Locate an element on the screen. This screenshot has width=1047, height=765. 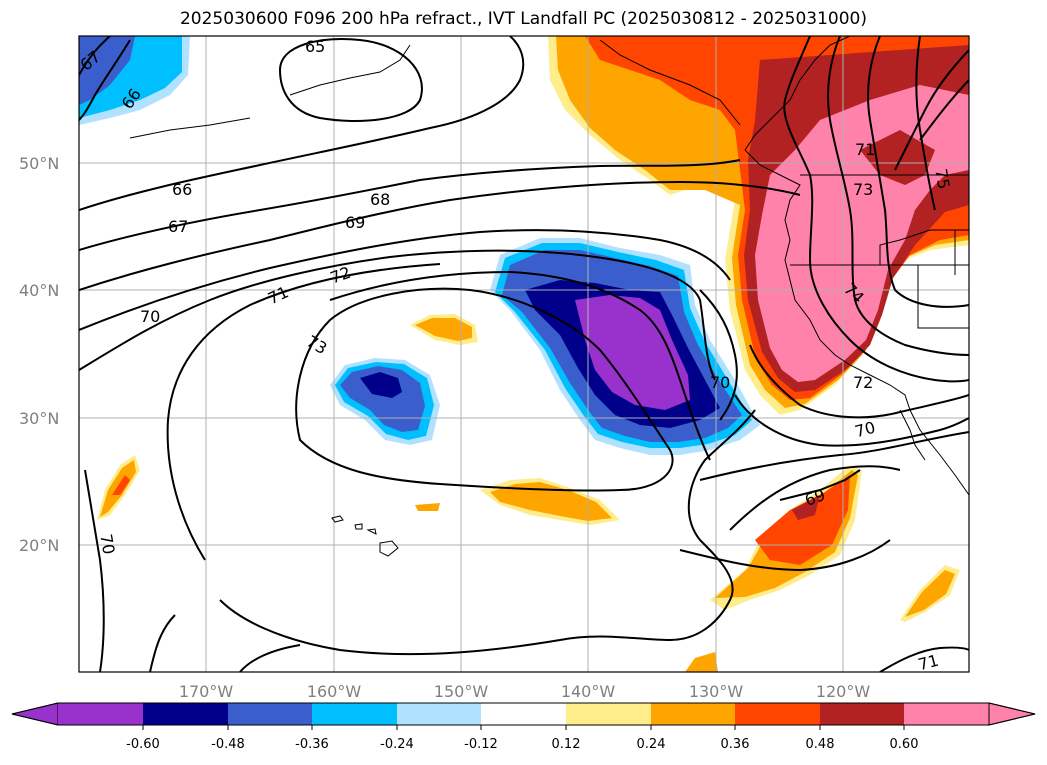
lat-label: 20°N is located at coordinates (39, 545).